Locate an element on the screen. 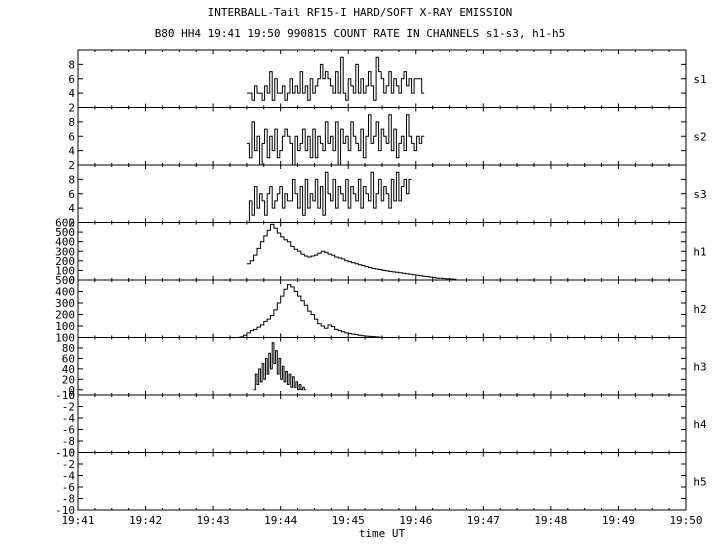 The height and width of the screenshot is (550, 720). y-tick-label-h2: 300 is located at coordinates (65, 303).